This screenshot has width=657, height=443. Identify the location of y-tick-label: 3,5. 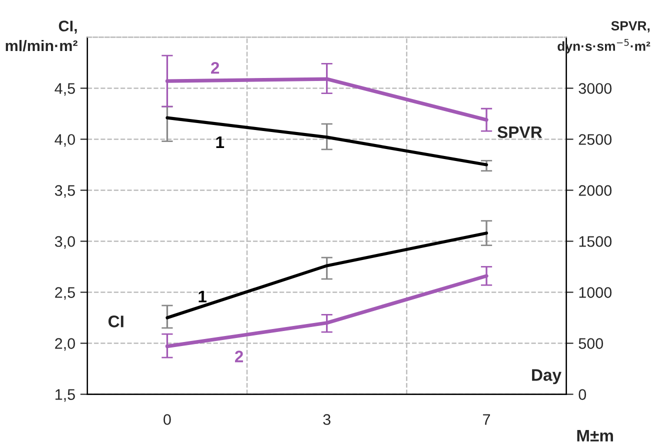
(64, 191).